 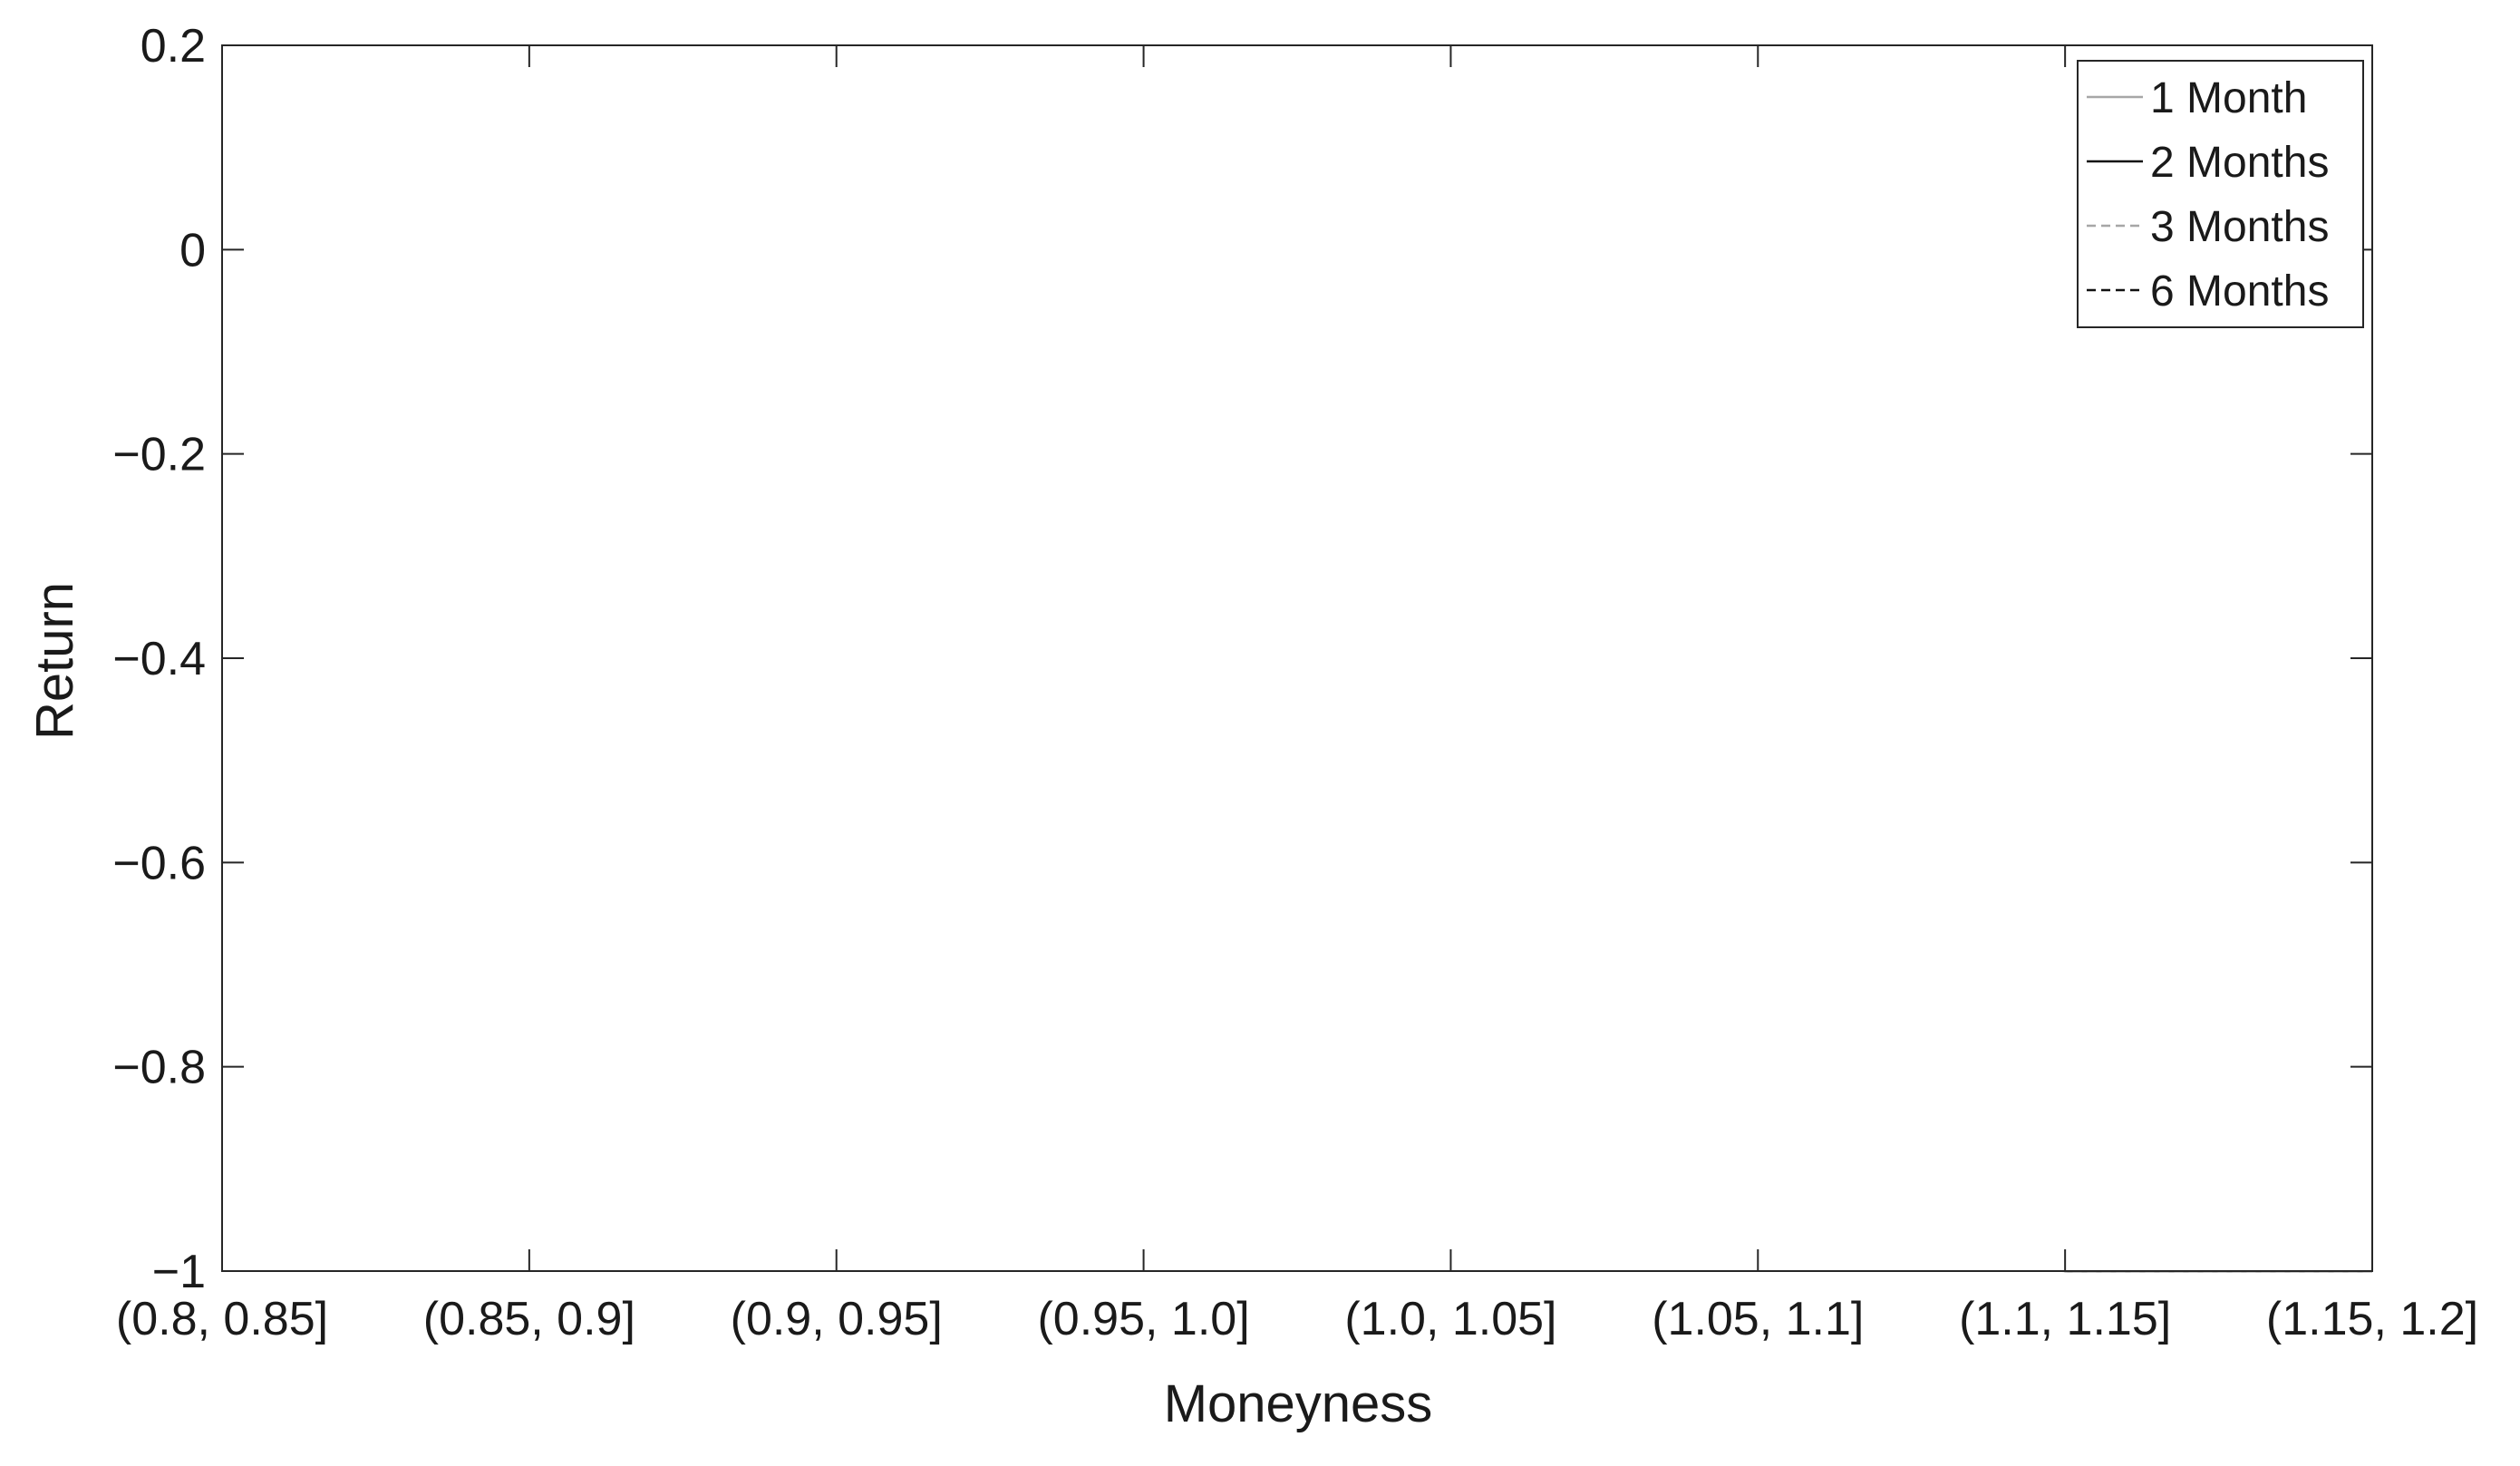 I want to click on y-tick-label: 0, so click(x=192, y=250).